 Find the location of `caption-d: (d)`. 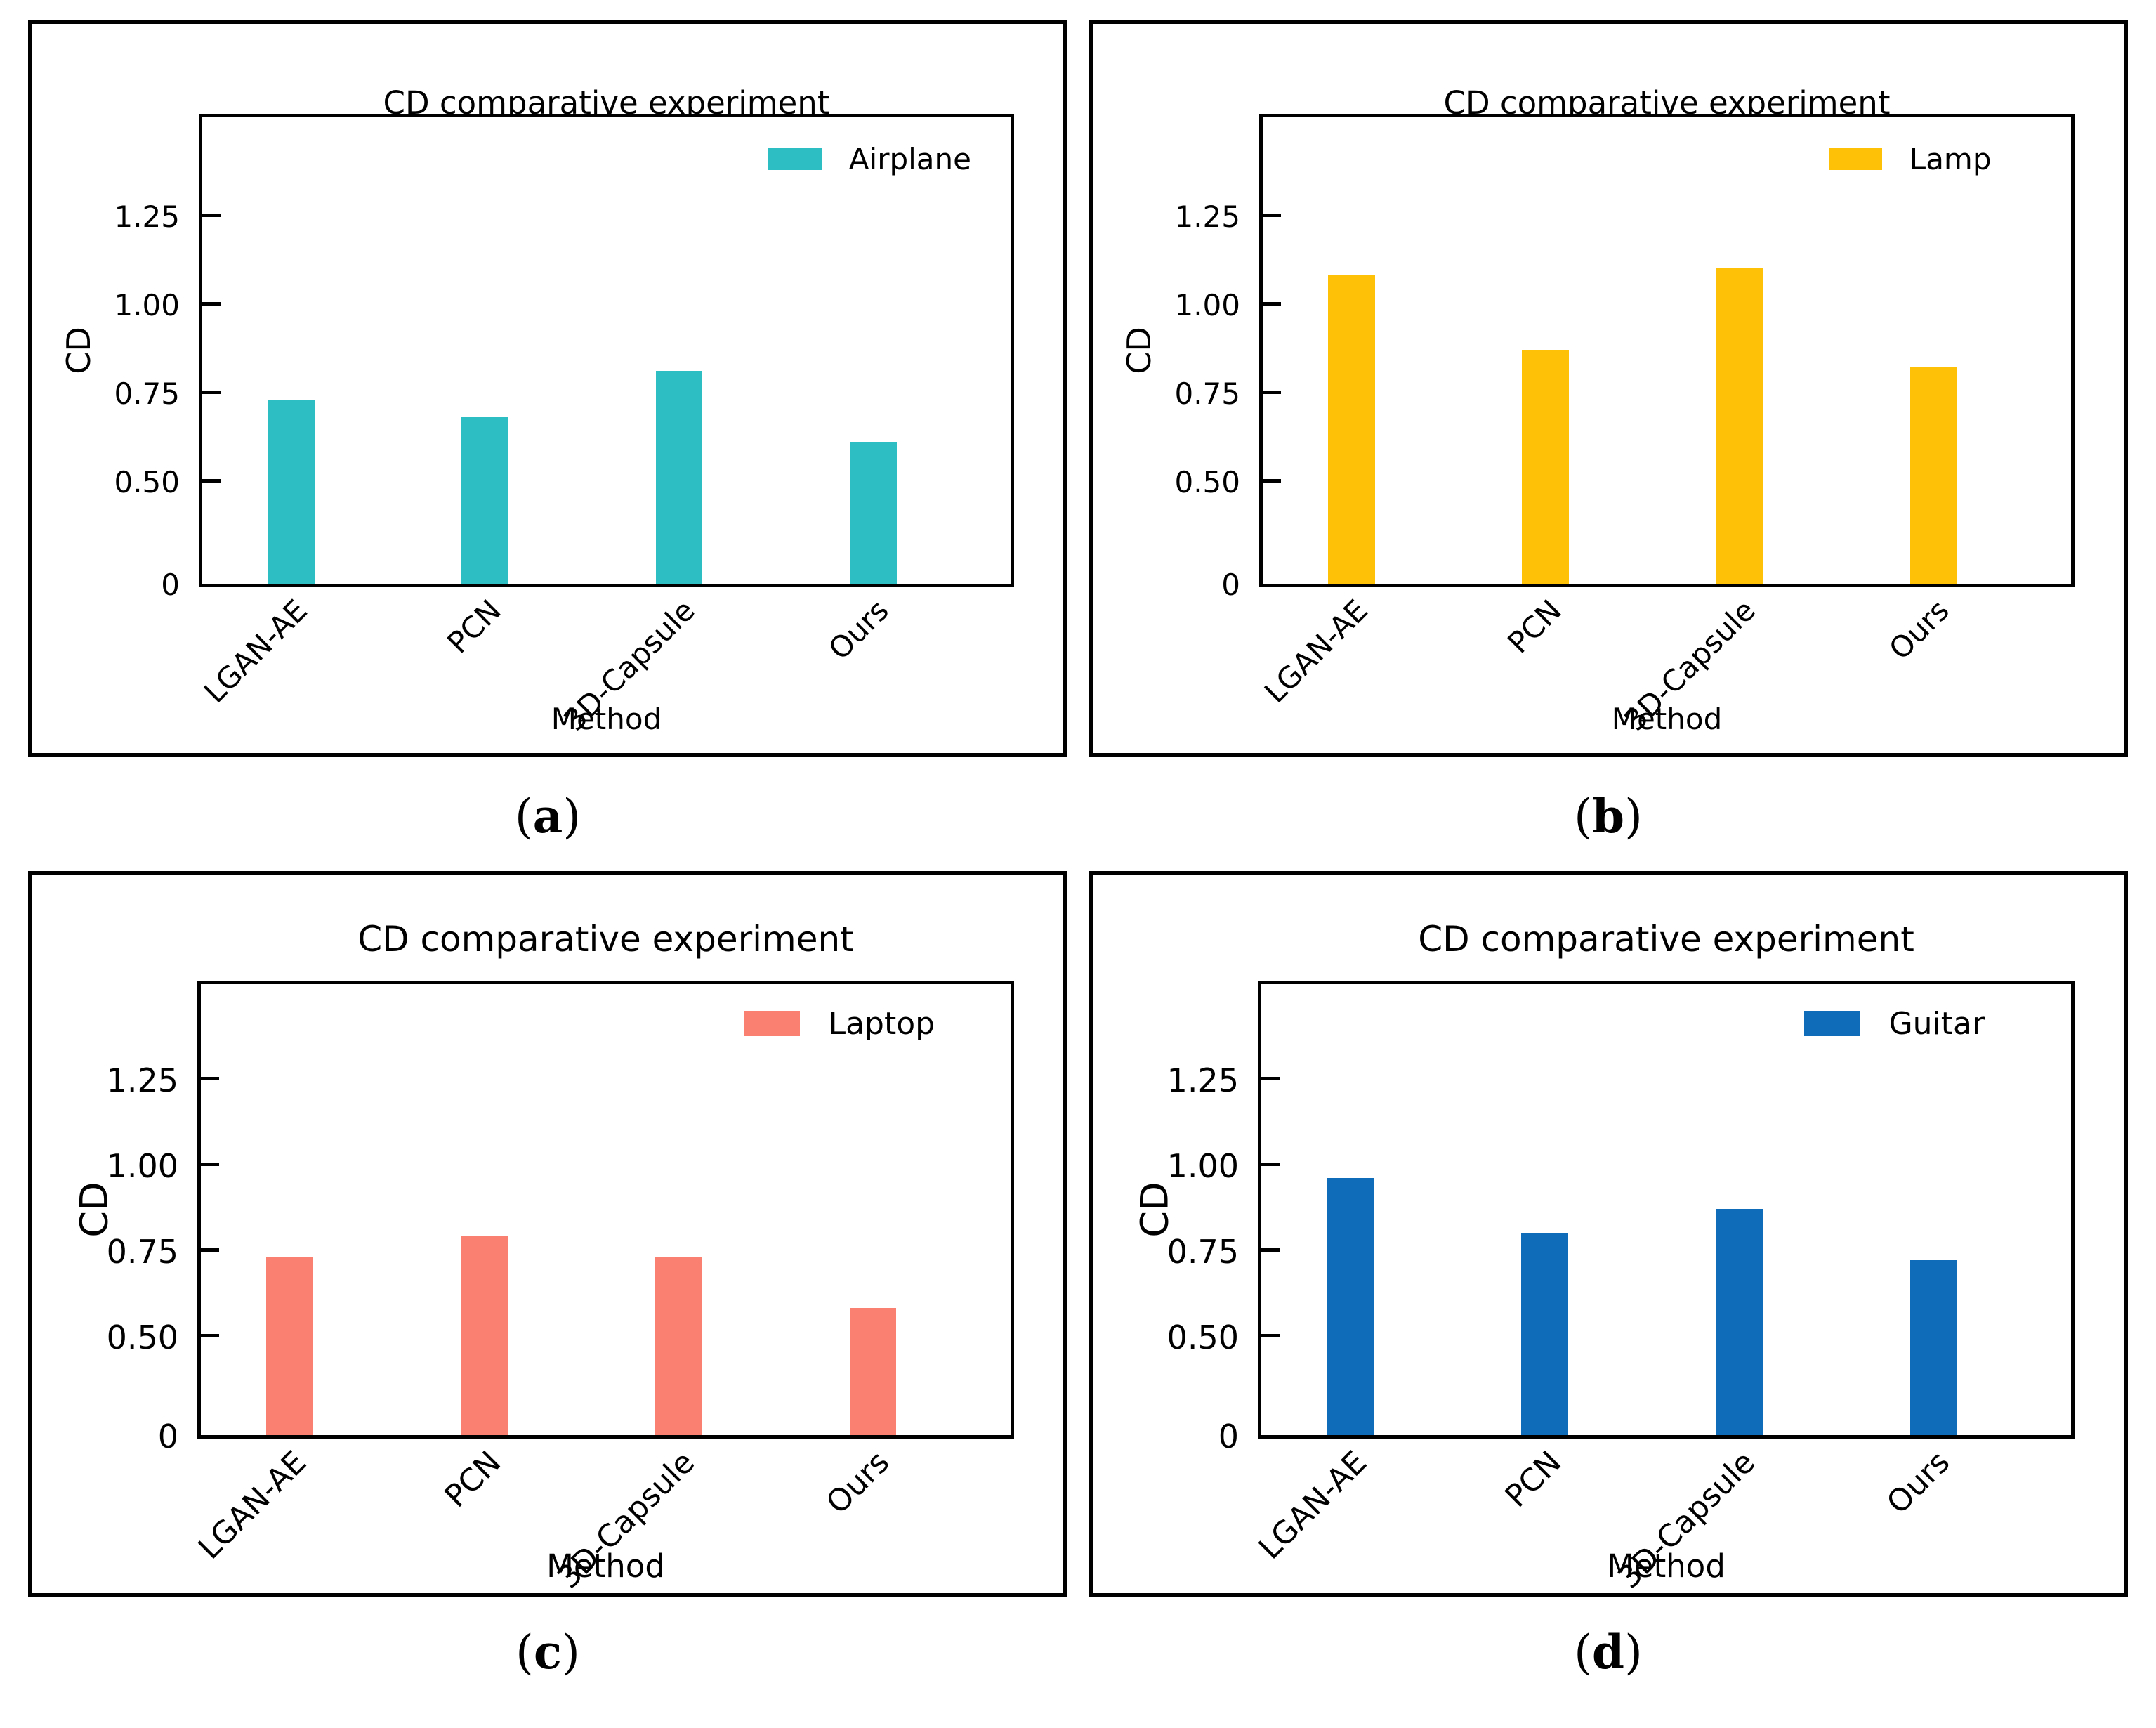

caption-d: (d) is located at coordinates (1608, 1652).